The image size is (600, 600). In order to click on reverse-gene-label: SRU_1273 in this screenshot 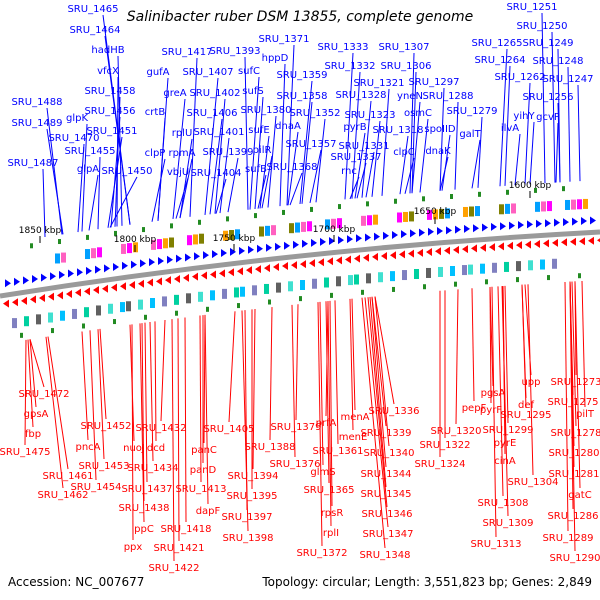, I will do `click(575, 382)`.